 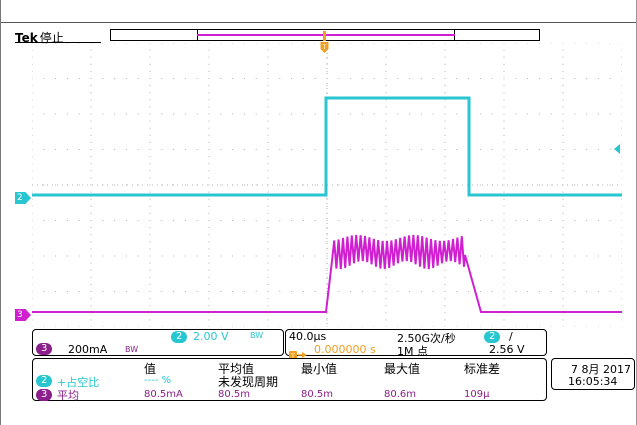 What do you see at coordinates (44, 395) in the screenshot?
I see `meas2-channel-badge: 3` at bounding box center [44, 395].